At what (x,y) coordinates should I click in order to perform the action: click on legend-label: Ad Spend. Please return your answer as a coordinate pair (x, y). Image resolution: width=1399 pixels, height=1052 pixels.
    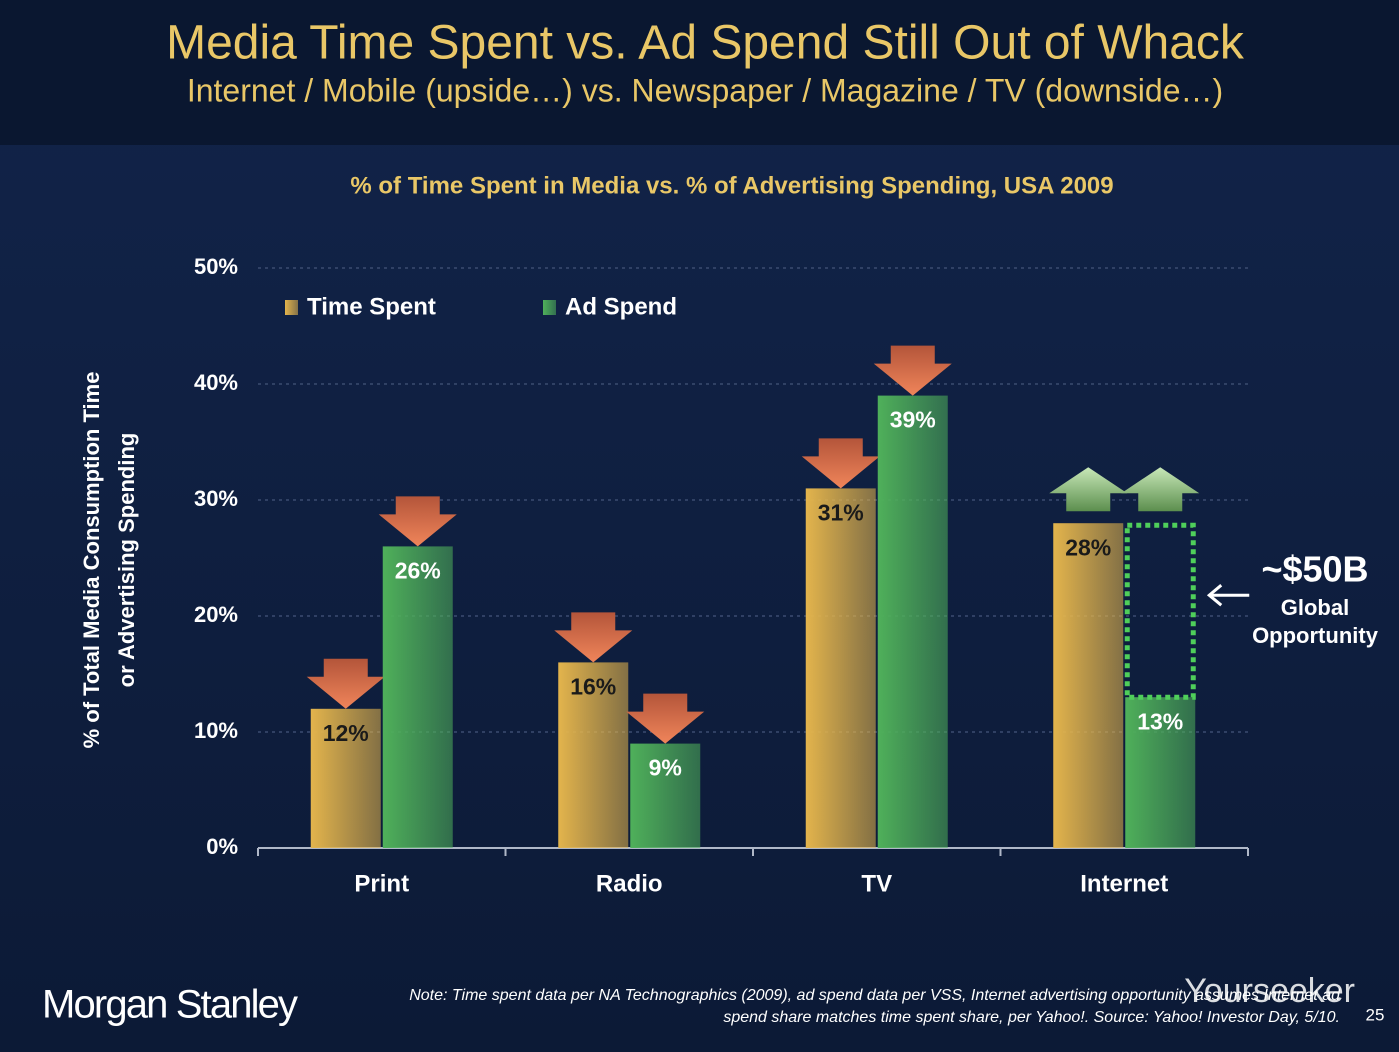
    Looking at the image, I should click on (621, 306).